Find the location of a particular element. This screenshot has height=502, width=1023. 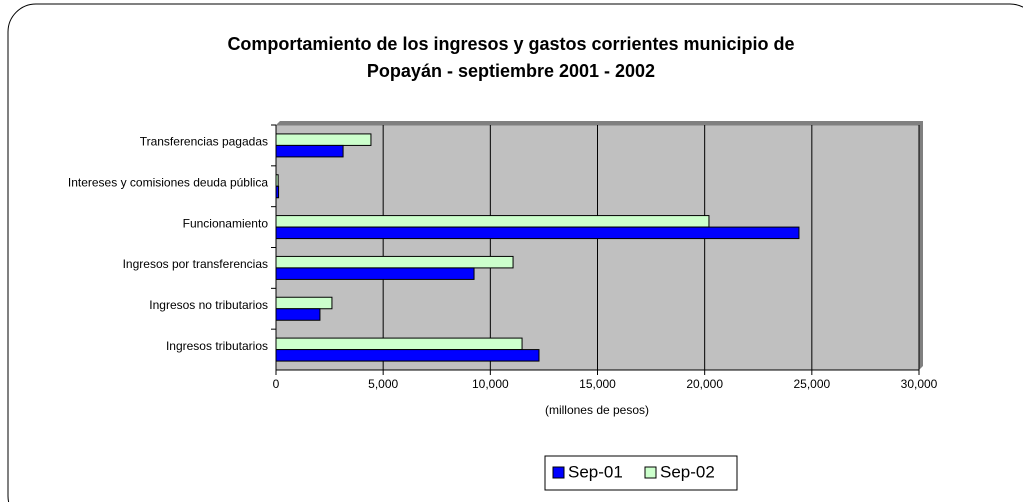

x-tick-label: 30,000 is located at coordinates (919, 384).